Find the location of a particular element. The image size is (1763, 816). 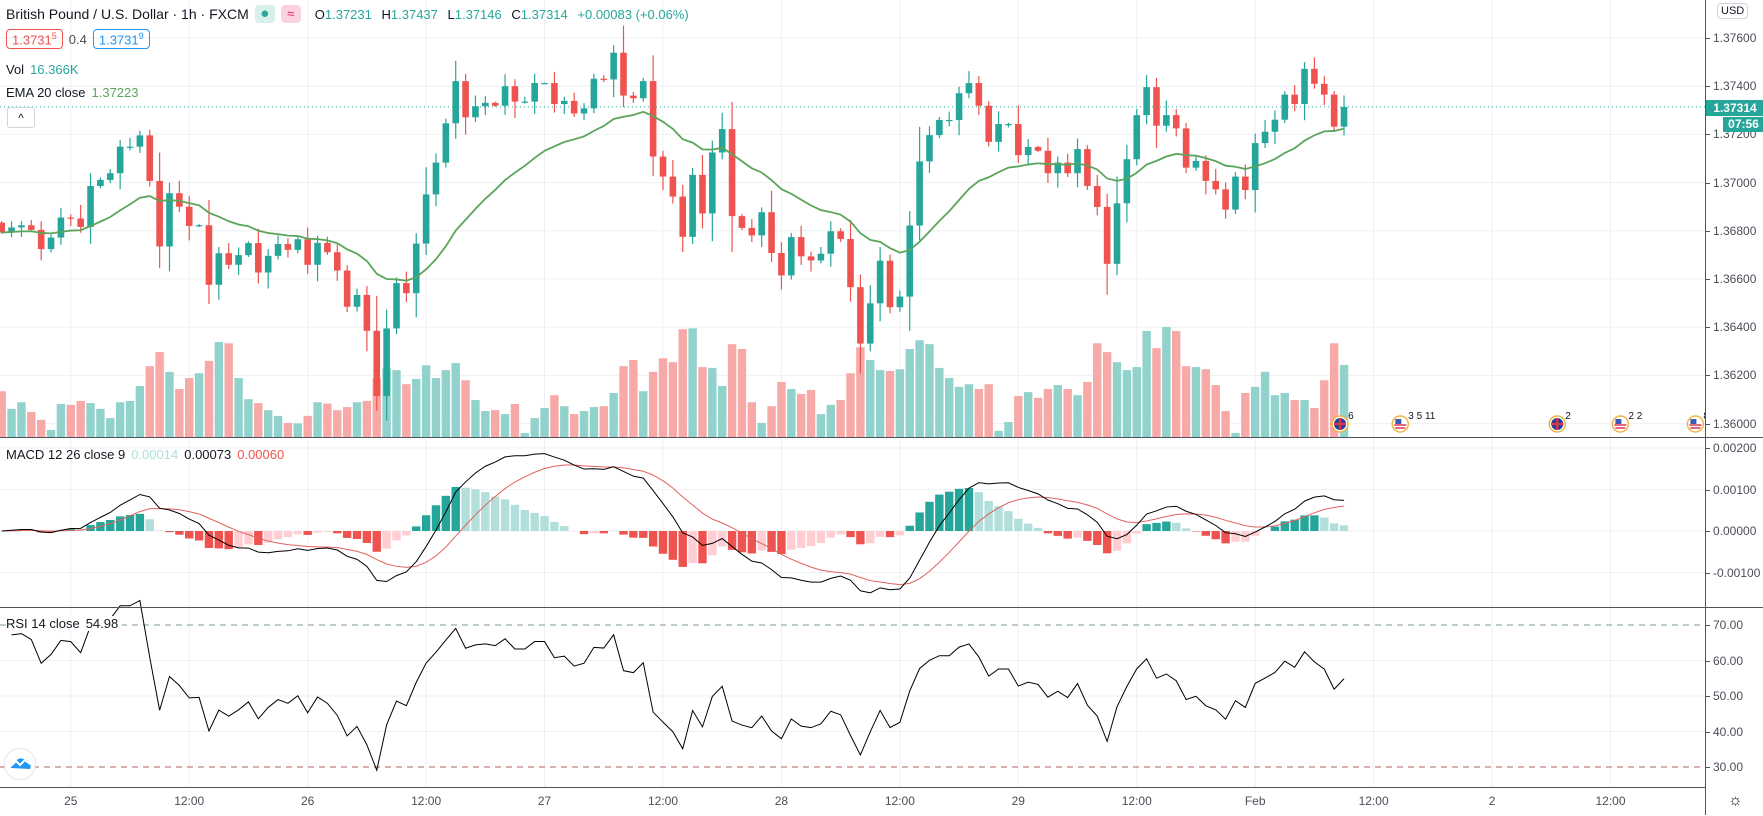

collapse-legend-button: ^ is located at coordinates (21, 117).